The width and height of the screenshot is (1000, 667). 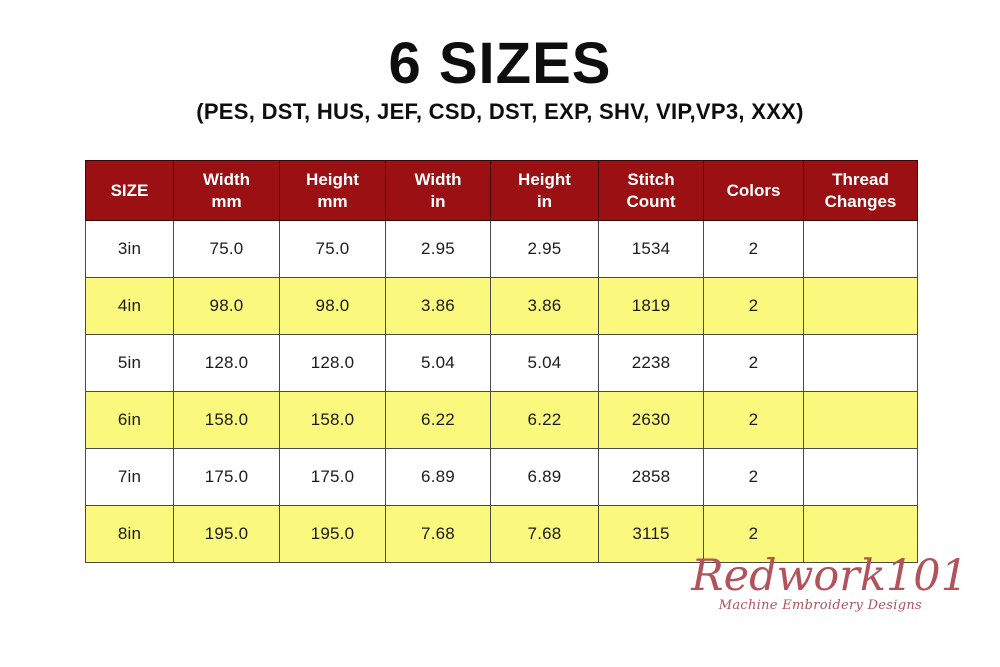 What do you see at coordinates (332, 190) in the screenshot?
I see `header-cell-height-mm: Height mm` at bounding box center [332, 190].